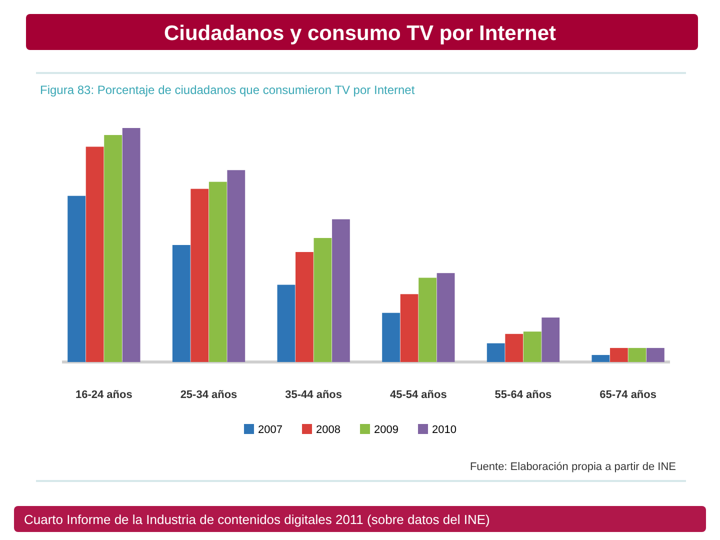 This screenshot has height=540, width=720. Describe the element at coordinates (360, 33) in the screenshot. I see `chart-title: Ciudadanos y consumo TV por Internet` at that location.